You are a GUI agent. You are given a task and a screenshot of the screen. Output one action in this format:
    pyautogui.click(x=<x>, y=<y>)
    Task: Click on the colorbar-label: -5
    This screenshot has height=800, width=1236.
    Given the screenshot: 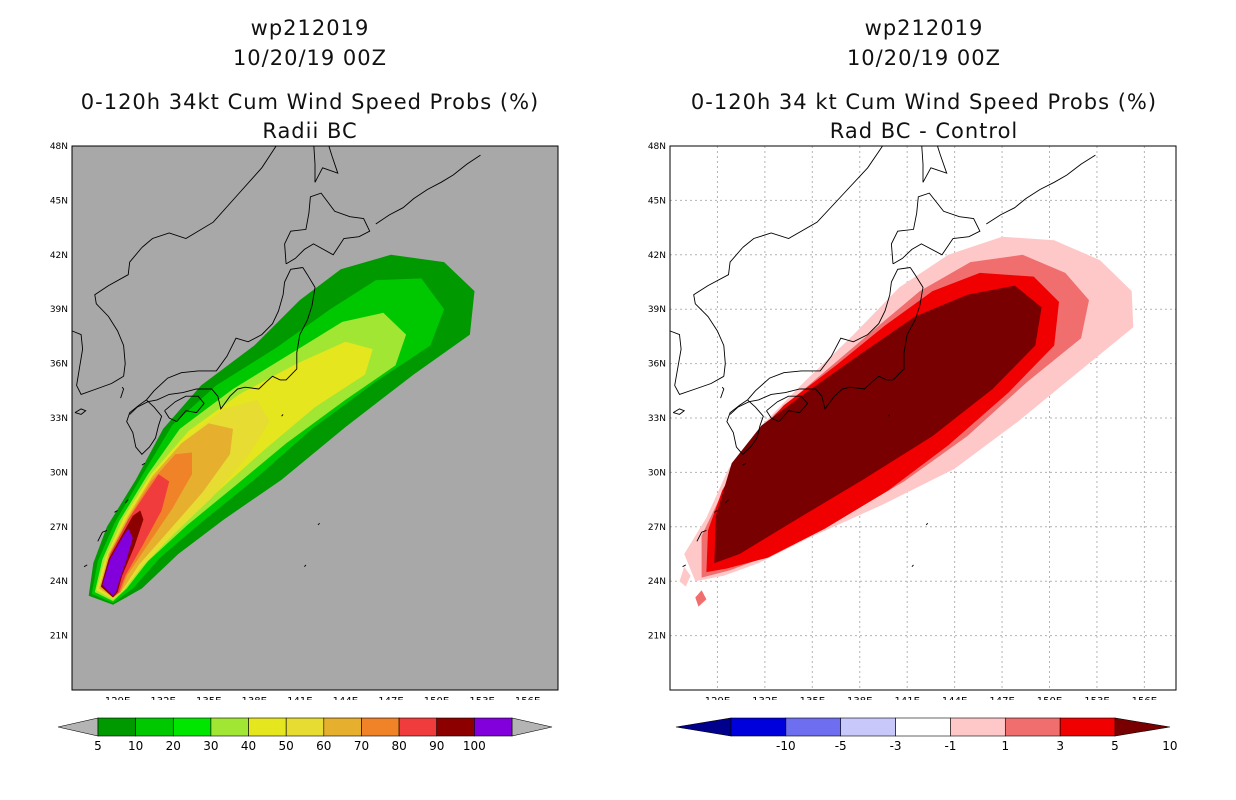 What is the action you would take?
    pyautogui.click(x=841, y=746)
    